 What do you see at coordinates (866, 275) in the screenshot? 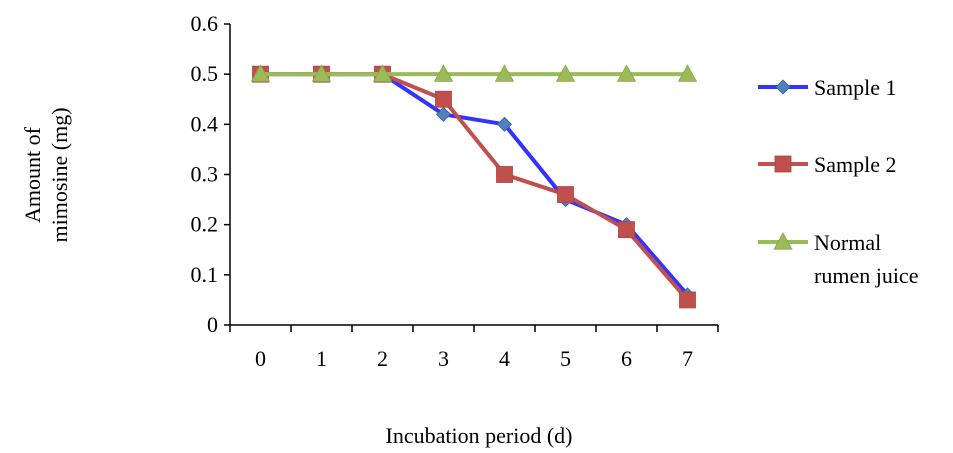
I see `legend-label: rumen juice` at bounding box center [866, 275].